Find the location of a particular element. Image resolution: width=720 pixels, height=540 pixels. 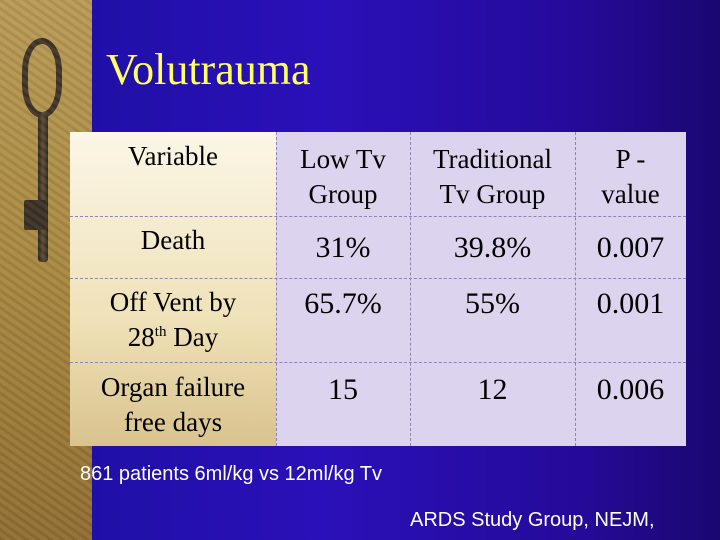

row-label-off-vent: Off Vent by 28th Day is located at coordinates (173, 320).